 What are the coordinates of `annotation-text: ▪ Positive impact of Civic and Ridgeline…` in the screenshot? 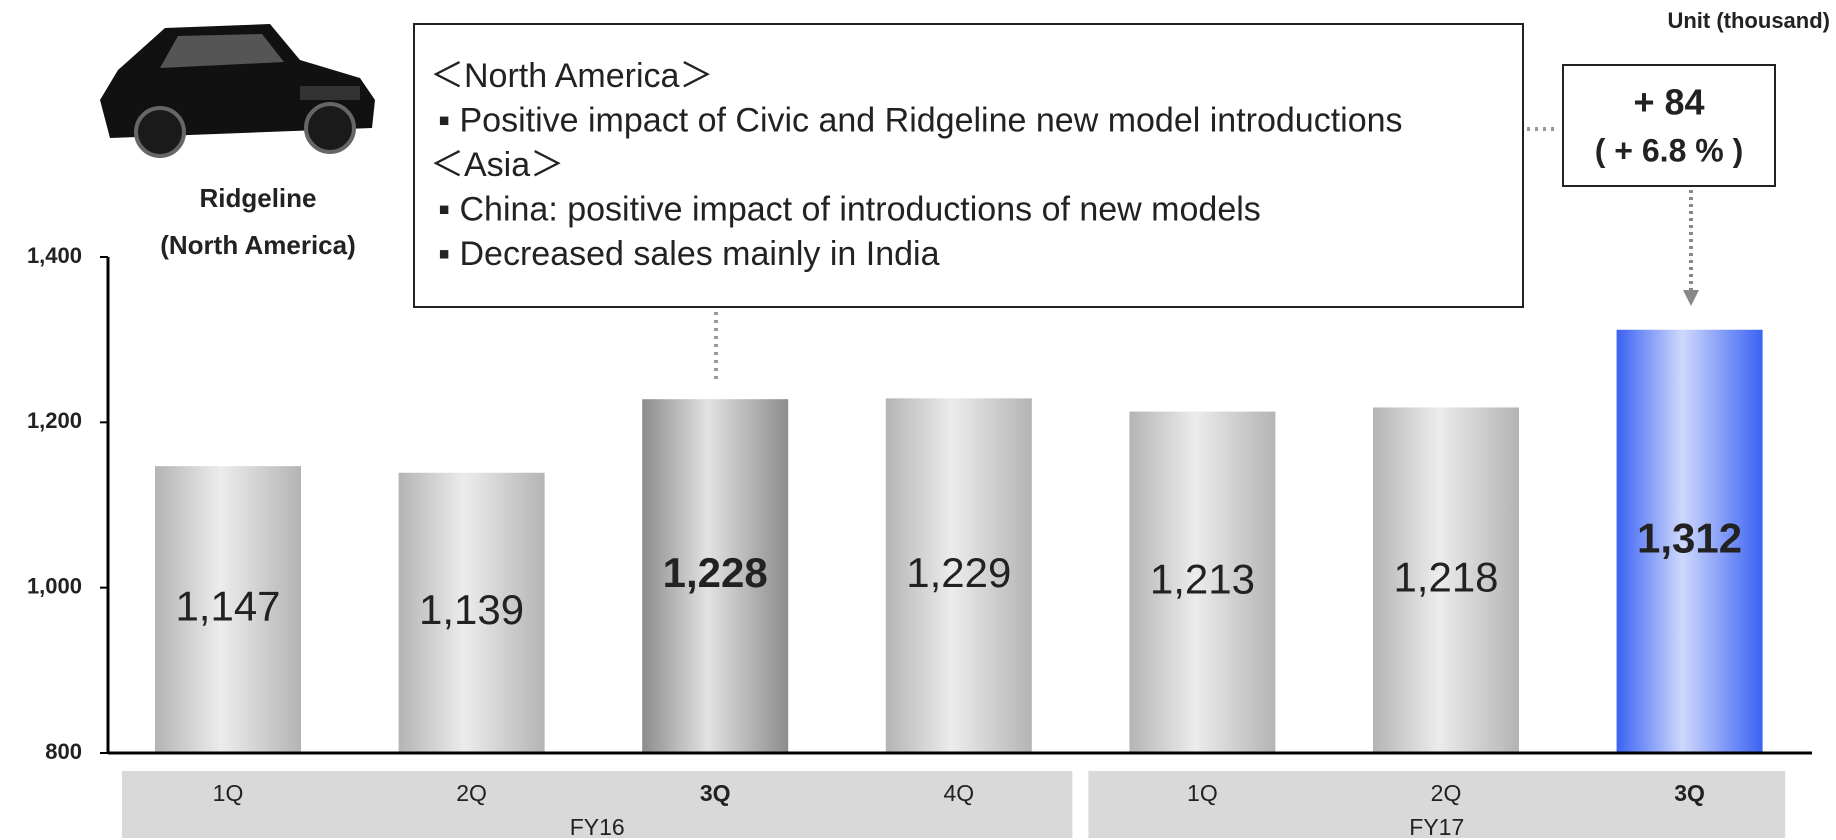 It's located at (920, 120).